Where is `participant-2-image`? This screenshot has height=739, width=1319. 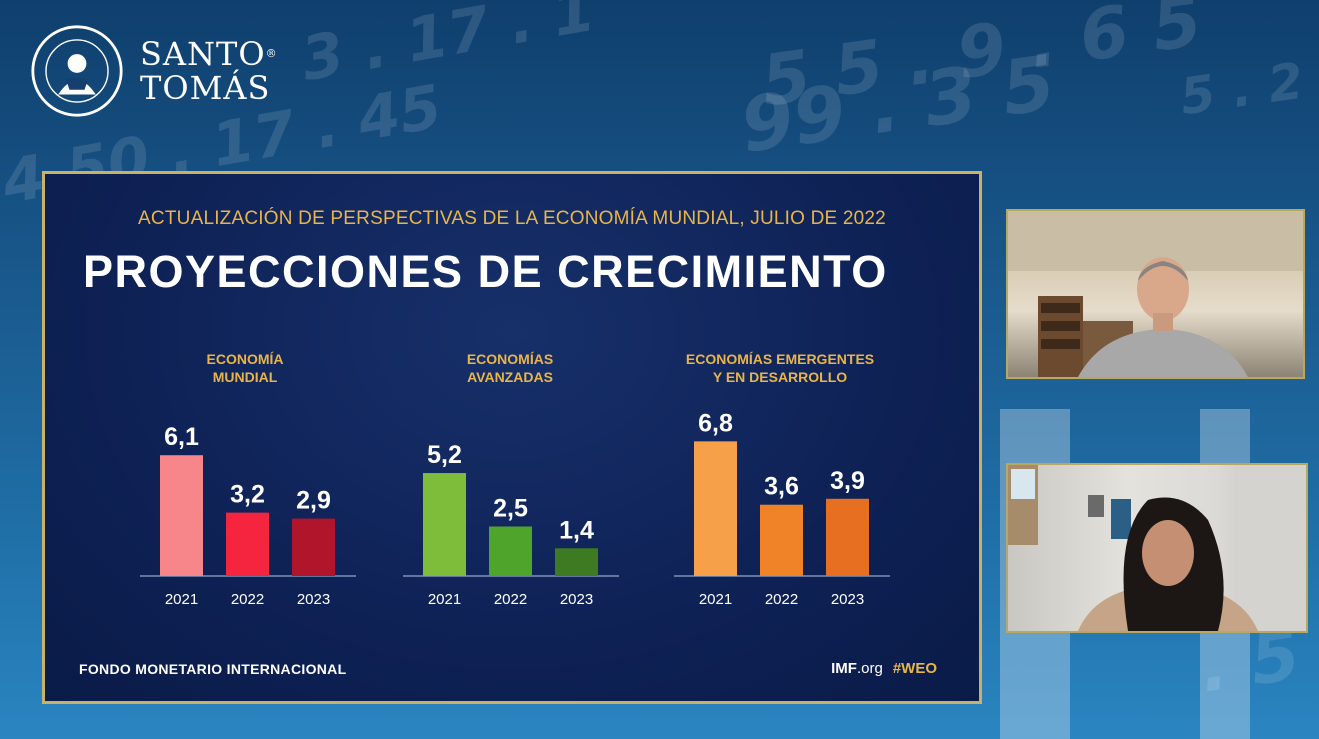 participant-2-image is located at coordinates (1157, 548).